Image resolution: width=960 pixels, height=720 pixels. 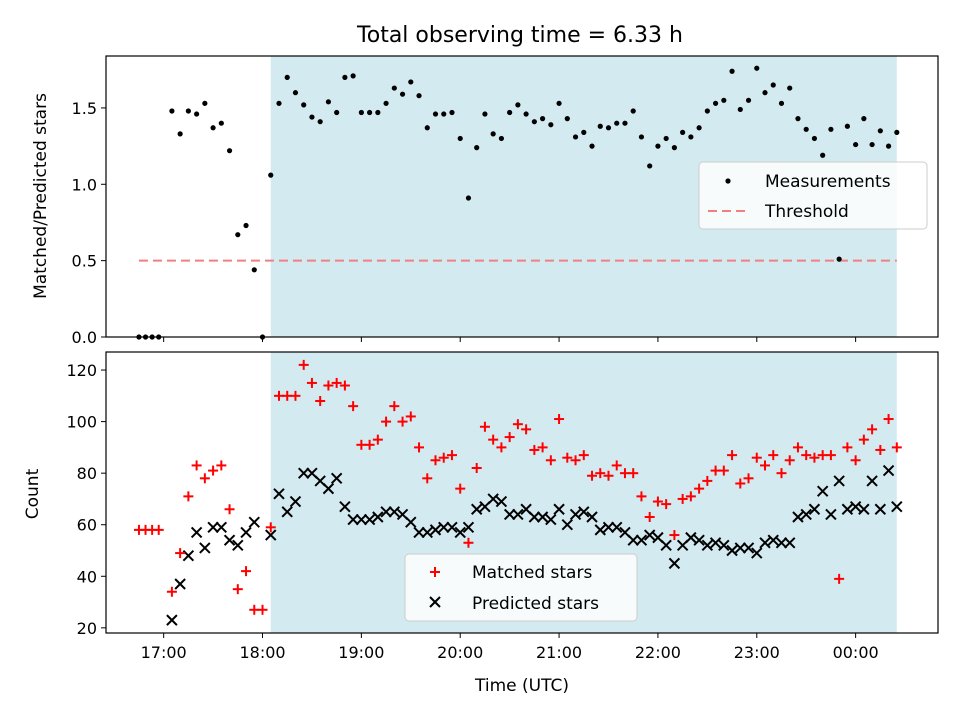 I want to click on top-x-ticks, so click(x=510, y=339).